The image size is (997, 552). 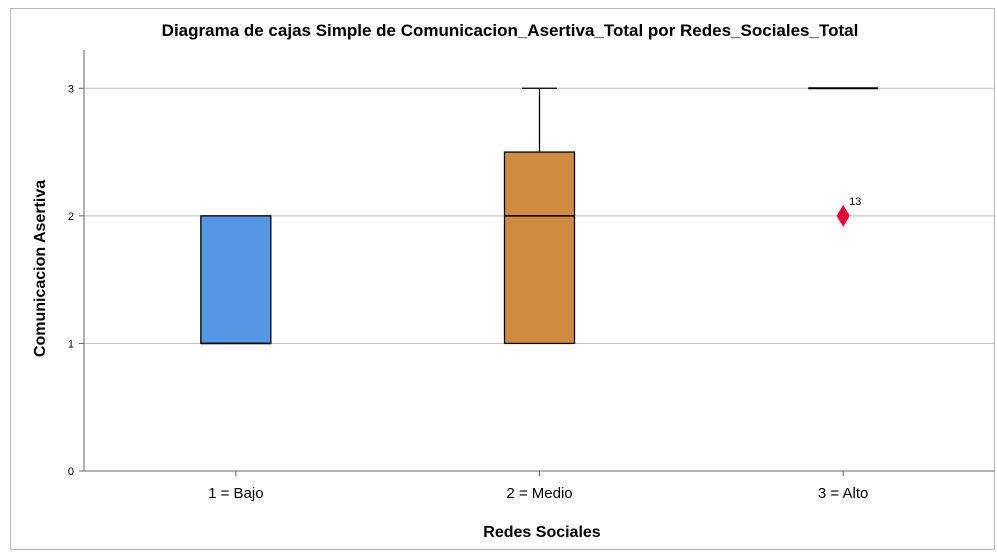 I want to click on y-tick-label: 3, so click(x=71, y=89).